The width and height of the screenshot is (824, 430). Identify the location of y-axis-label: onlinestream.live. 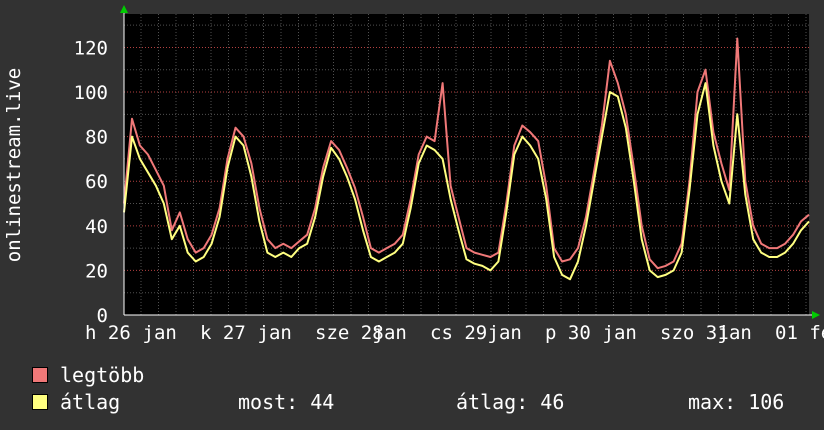
(14, 165).